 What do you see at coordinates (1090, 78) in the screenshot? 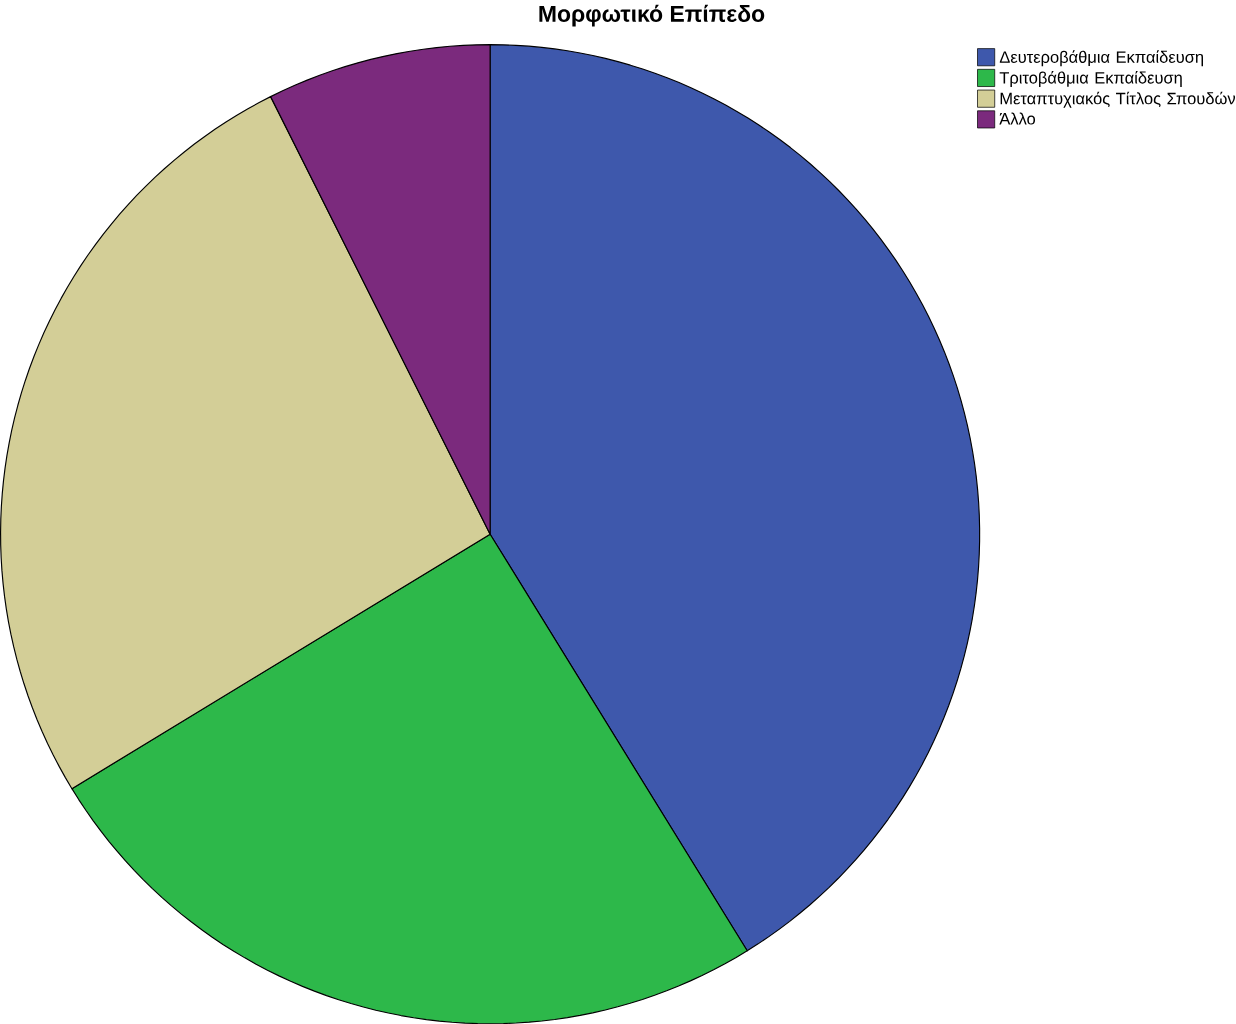
I see `legend-label: Τριτοβάθμια Εκπαίδευση` at bounding box center [1090, 78].